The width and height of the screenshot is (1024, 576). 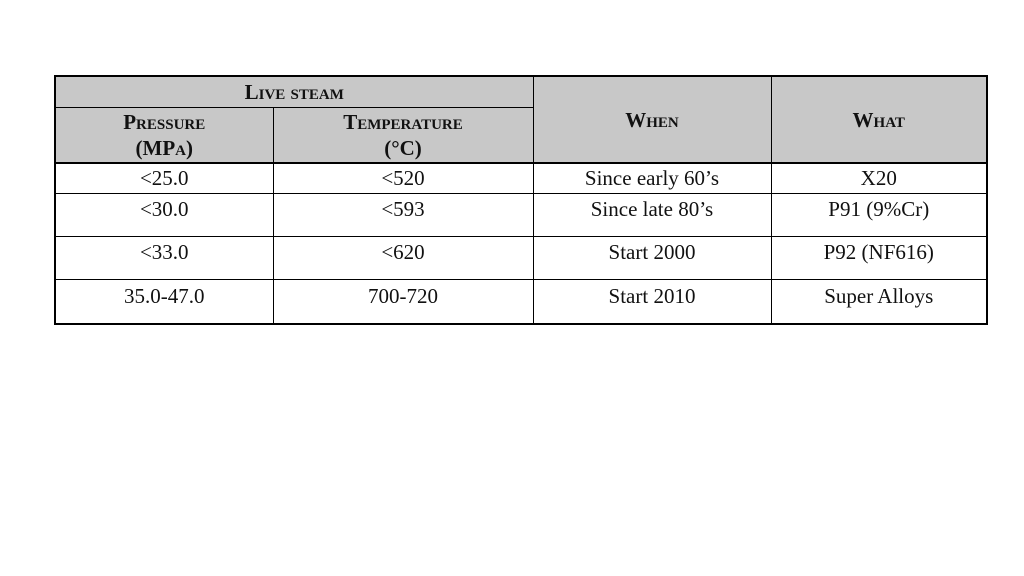 What do you see at coordinates (652, 178) in the screenshot?
I see `table-cell: Since early 60’s` at bounding box center [652, 178].